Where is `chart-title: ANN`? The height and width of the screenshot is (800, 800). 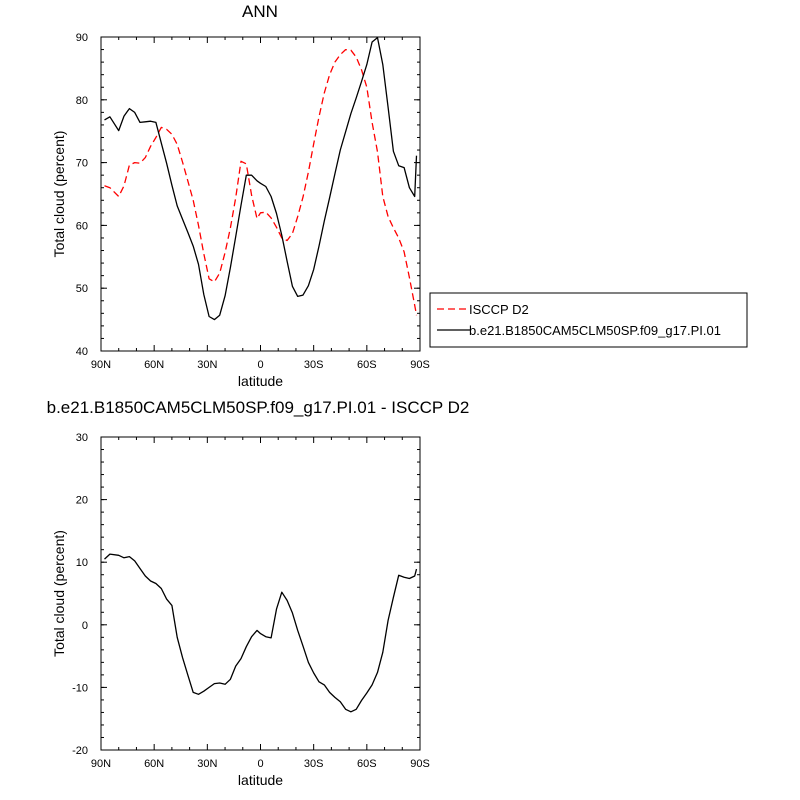 chart-title: ANN is located at coordinates (260, 11).